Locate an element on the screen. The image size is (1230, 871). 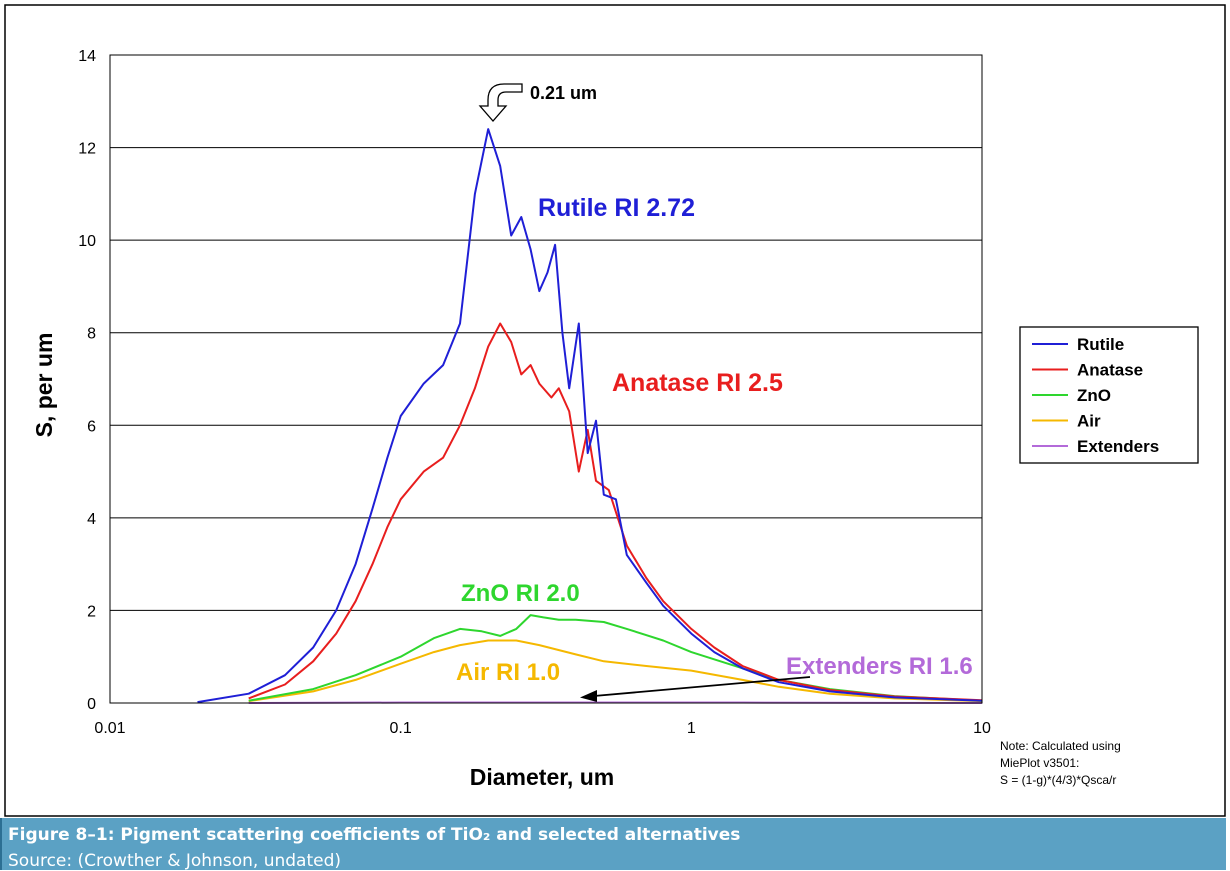
legend: Rutile Anatase ZnO Air Extenders is located at coordinates (1109, 395).